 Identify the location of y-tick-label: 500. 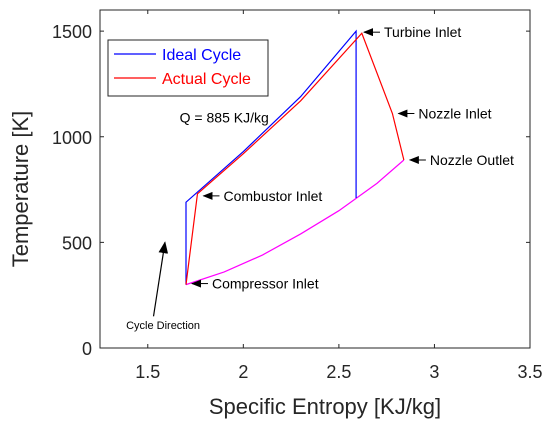
(77, 243).